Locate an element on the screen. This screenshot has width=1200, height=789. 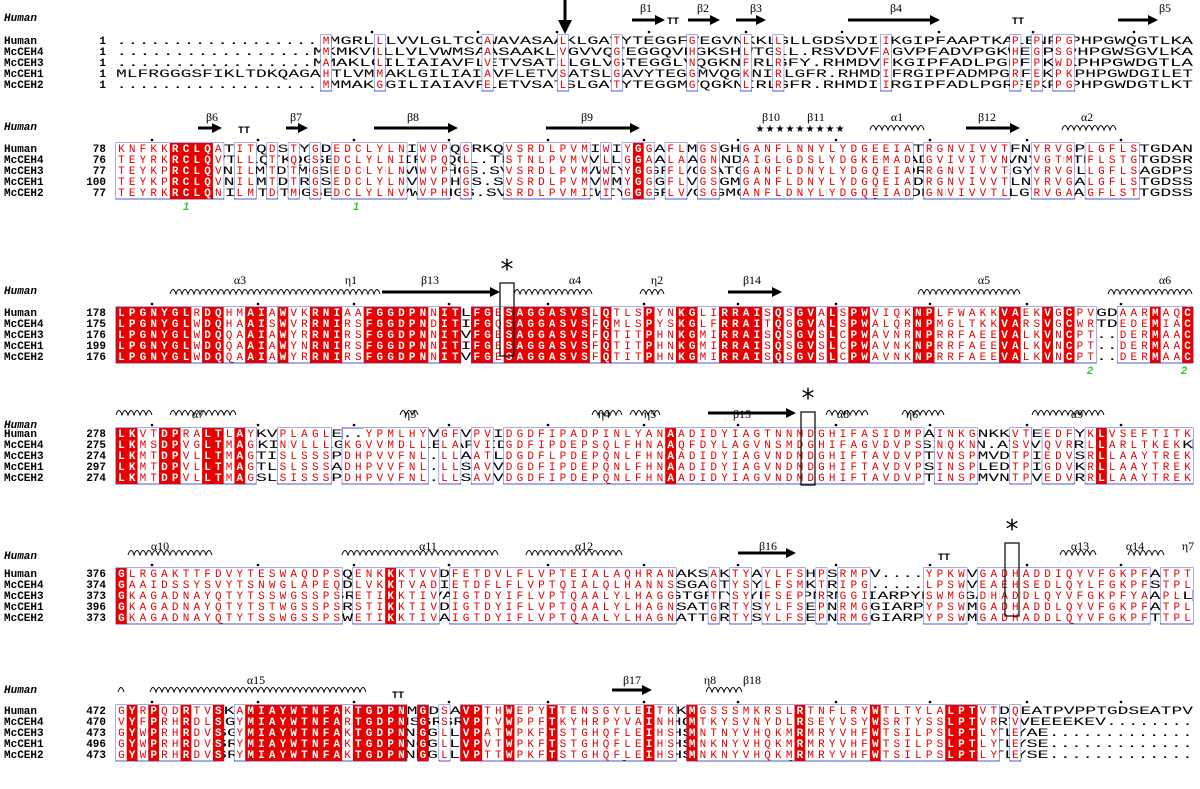
residue: K is located at coordinates (1037, 358).